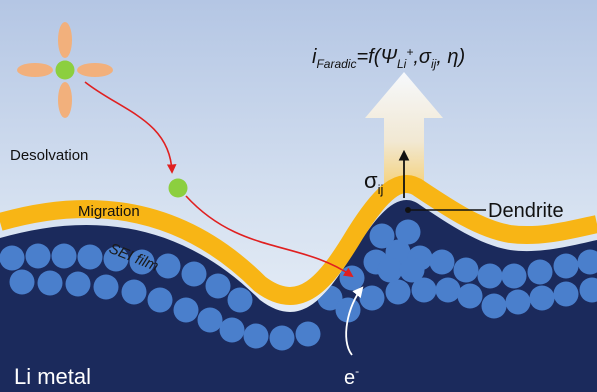 This screenshot has width=597, height=392. Describe the element at coordinates (526, 211) in the screenshot. I see `dendrite-label: Dendrite` at that location.